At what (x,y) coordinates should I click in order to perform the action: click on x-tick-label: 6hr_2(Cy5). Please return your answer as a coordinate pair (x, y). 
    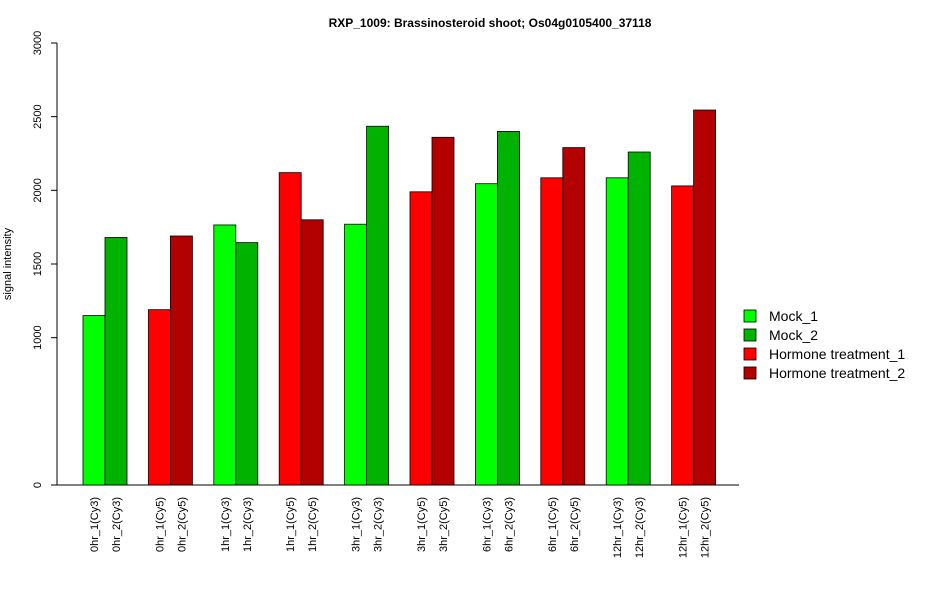
    Looking at the image, I should click on (575, 524).